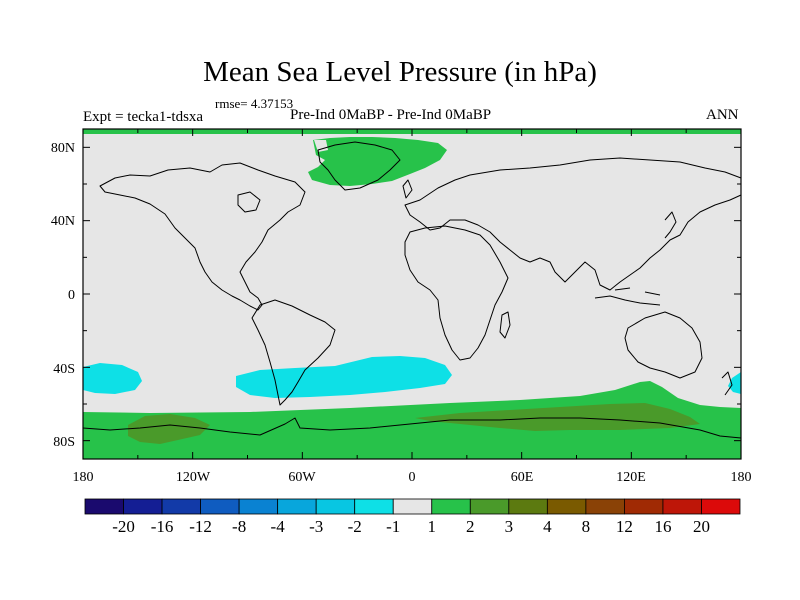  I want to click on coast-north-america, so click(202, 236).